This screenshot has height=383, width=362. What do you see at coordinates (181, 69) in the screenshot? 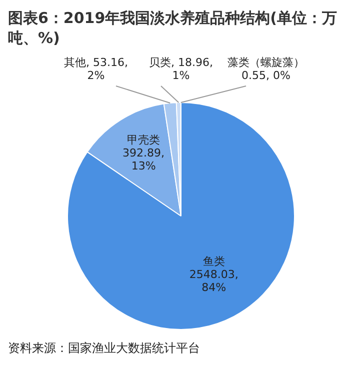
I see `slice-label: 贝类, 18.96, 1%` at bounding box center [181, 69].